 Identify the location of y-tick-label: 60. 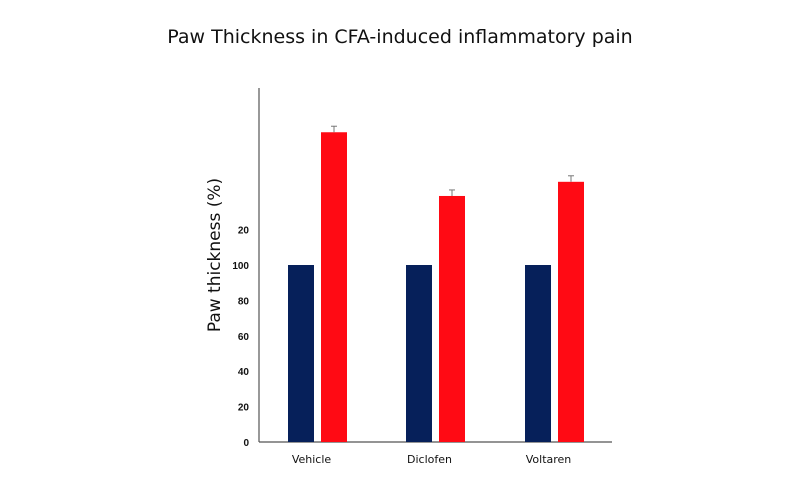
(244, 337).